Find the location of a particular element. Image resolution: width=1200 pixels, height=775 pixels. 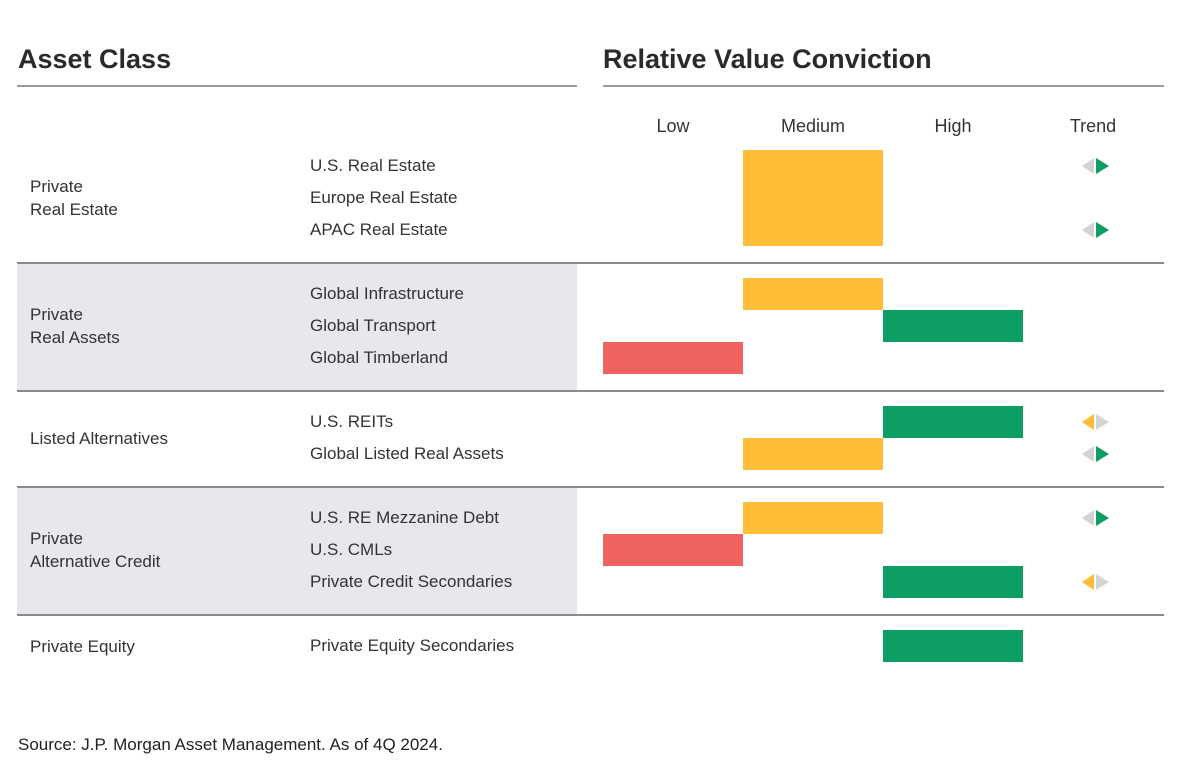

asset-label: U.S. CMLs is located at coordinates (351, 549).